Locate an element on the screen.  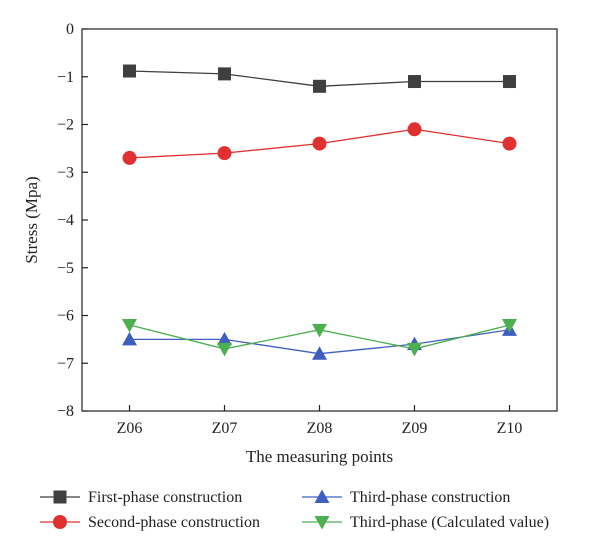
x-tick-label: Z08 is located at coordinates (320, 428).